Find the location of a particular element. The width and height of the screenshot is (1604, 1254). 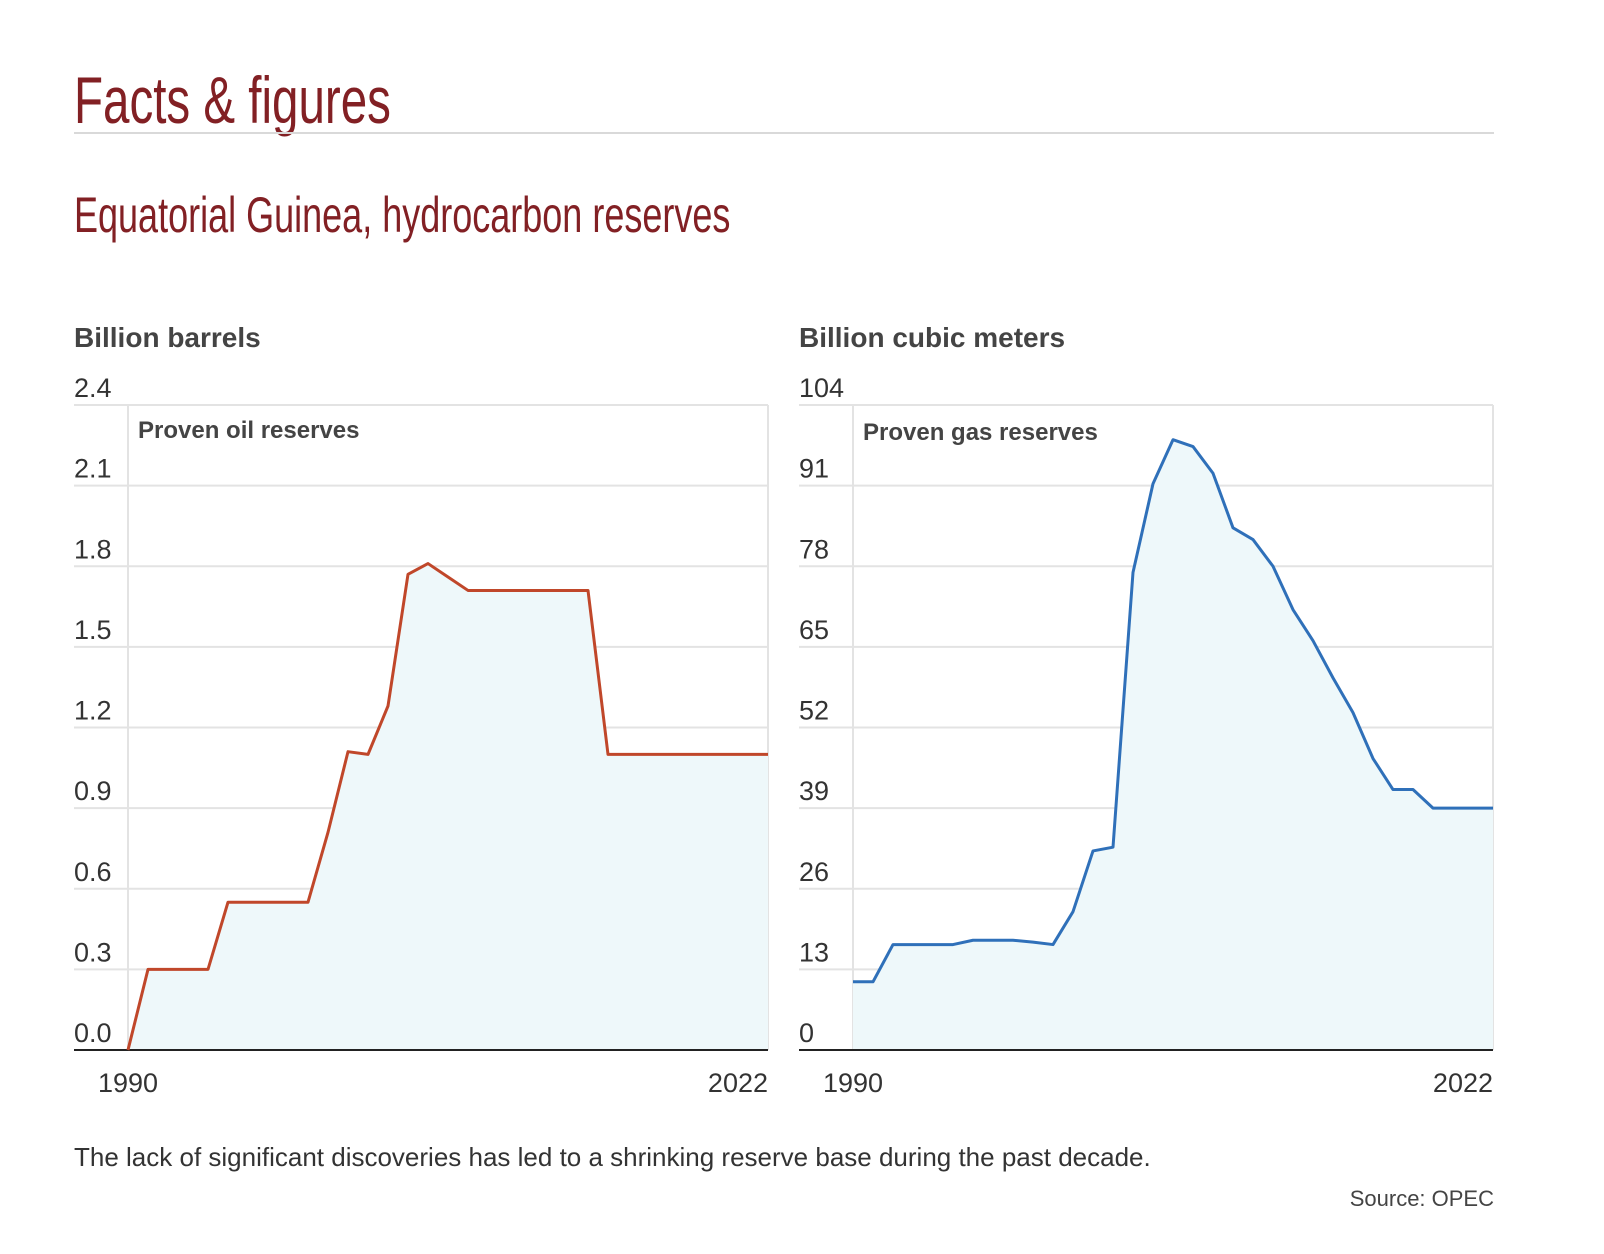

y-tick-label: 1.8 is located at coordinates (93, 549).